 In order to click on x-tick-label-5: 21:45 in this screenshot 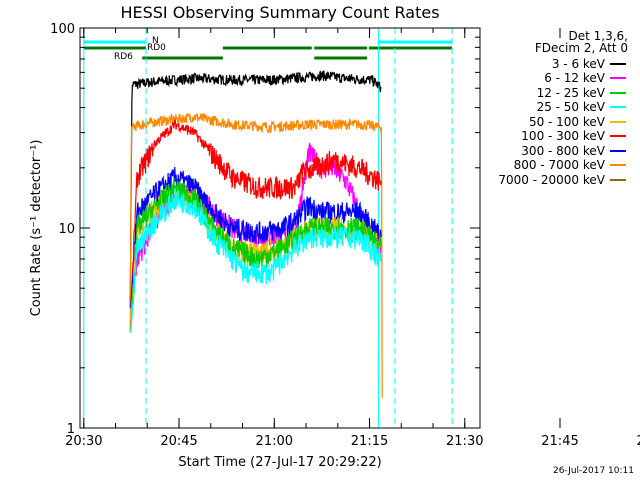, I will do `click(559, 441)`.